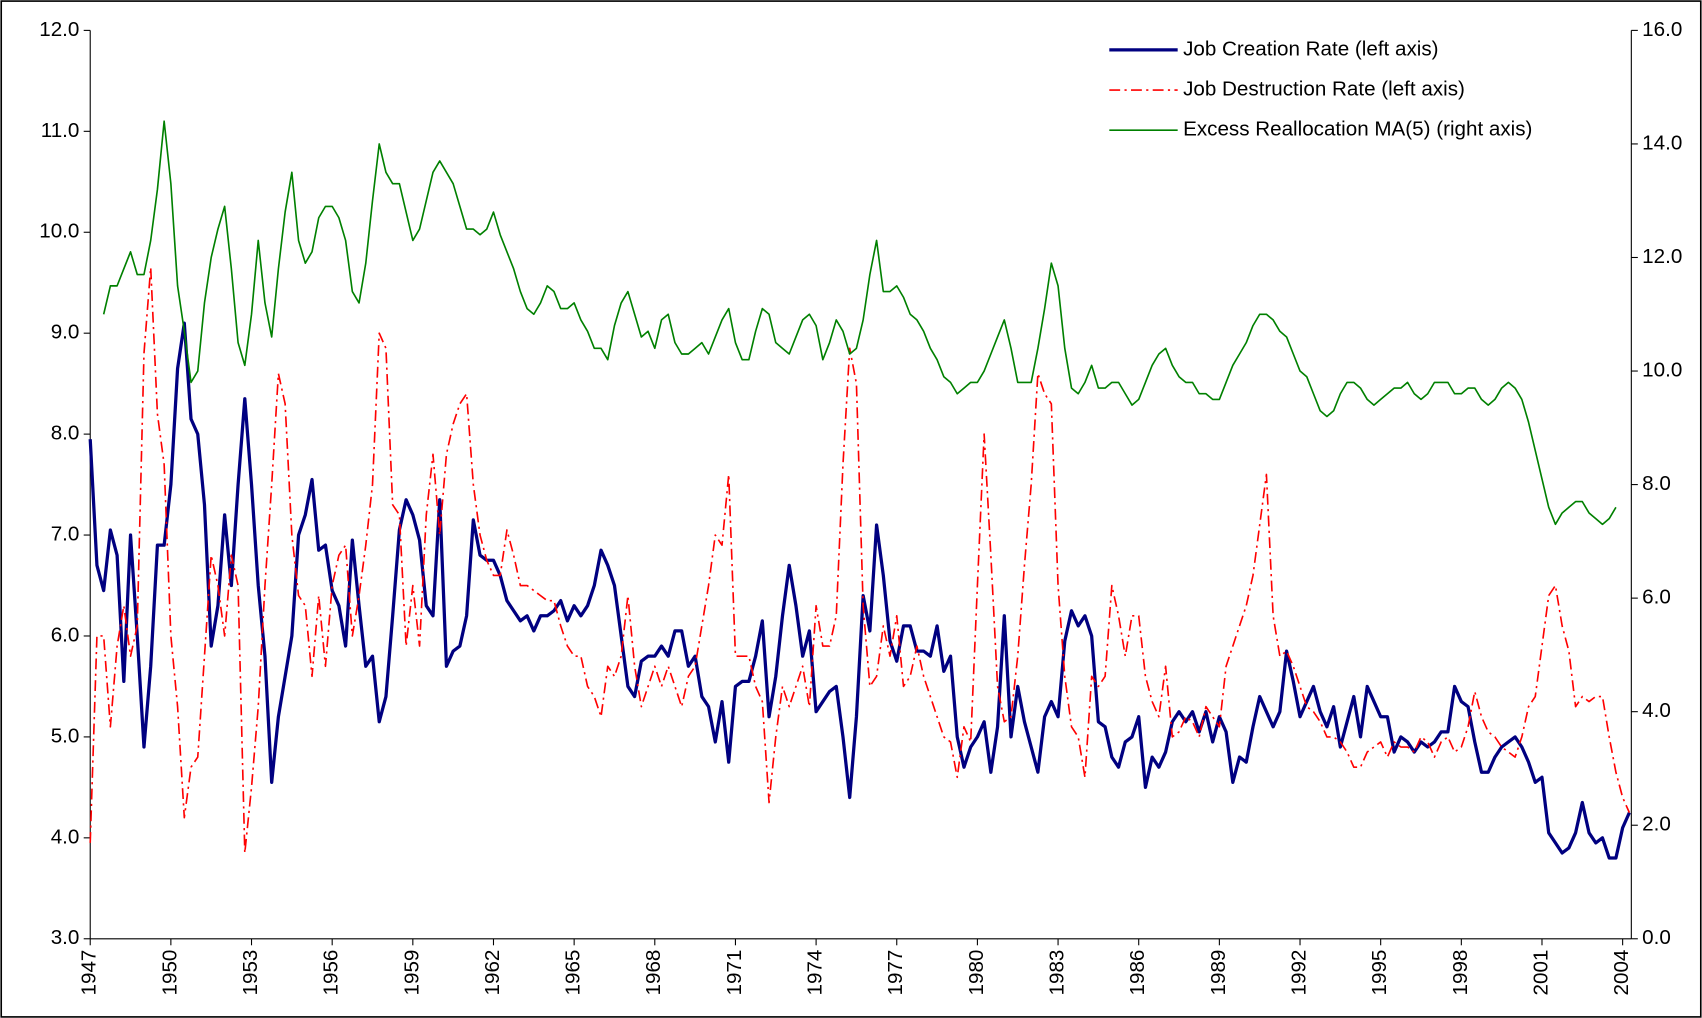 This screenshot has width=1702, height=1018. What do you see at coordinates (1460, 973) in the screenshot?
I see `x-tick-label: 1998` at bounding box center [1460, 973].